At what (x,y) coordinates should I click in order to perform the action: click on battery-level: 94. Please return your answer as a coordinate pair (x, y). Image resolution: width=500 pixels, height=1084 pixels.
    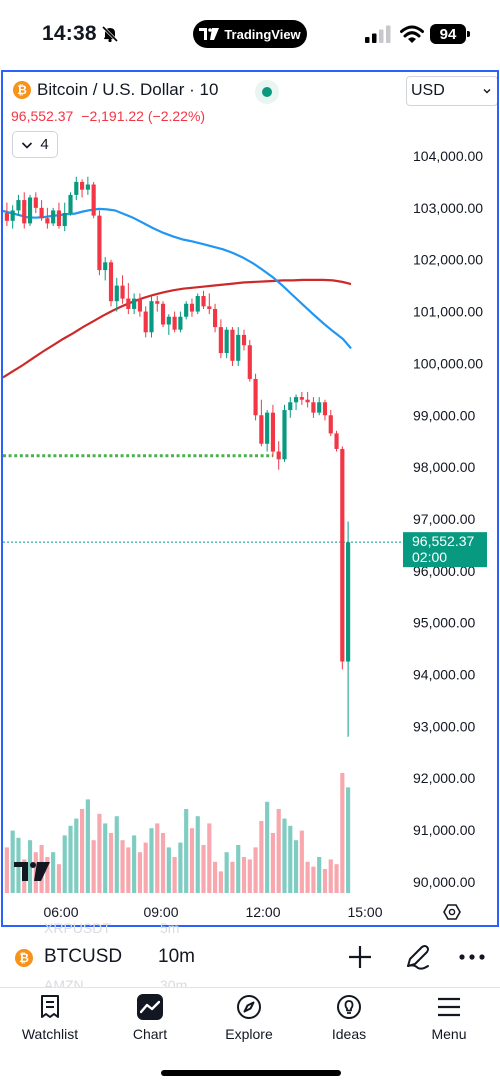
    Looking at the image, I should click on (448, 34).